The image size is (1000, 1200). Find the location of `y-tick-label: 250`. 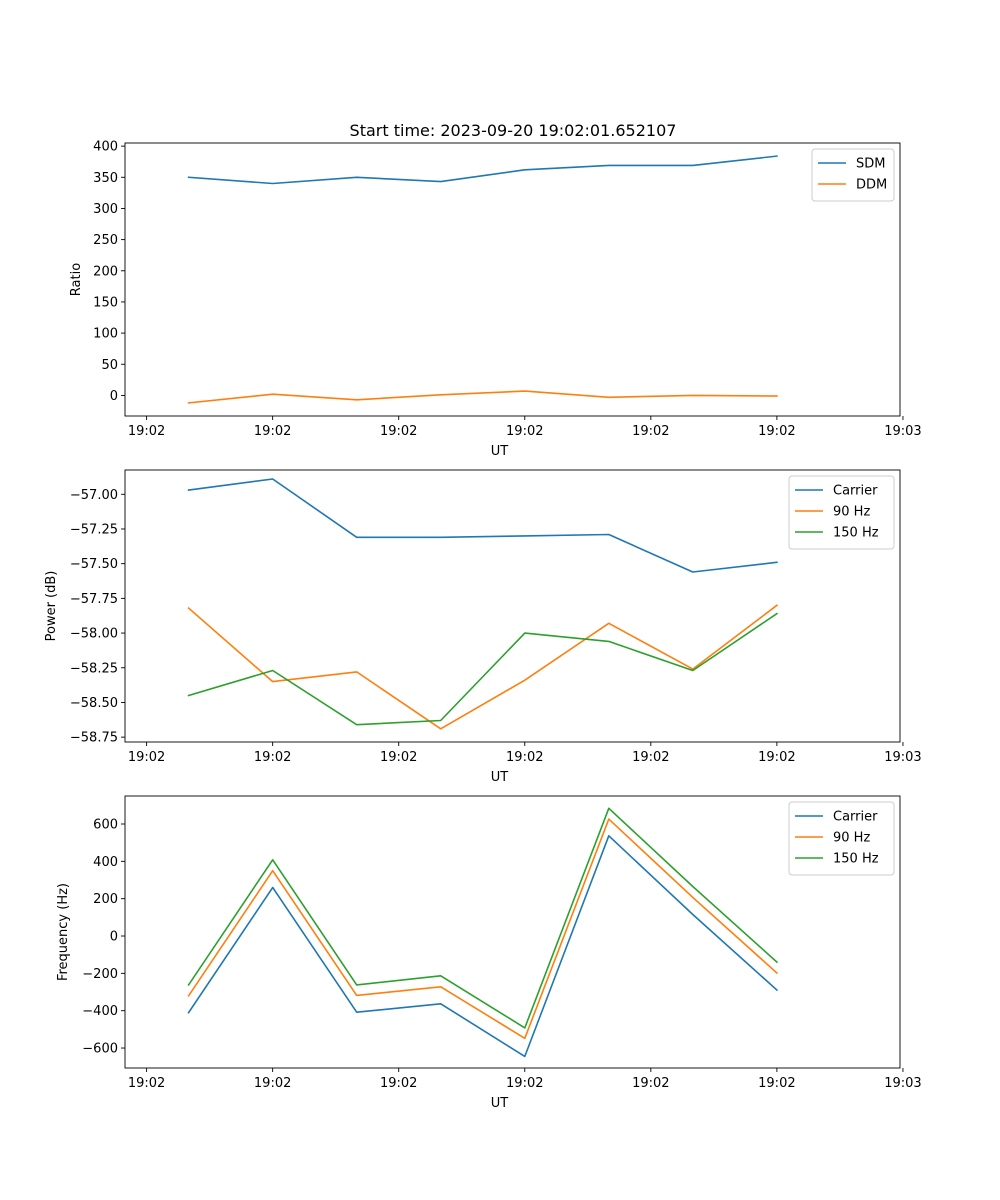

y-tick-label: 250 is located at coordinates (105, 240).